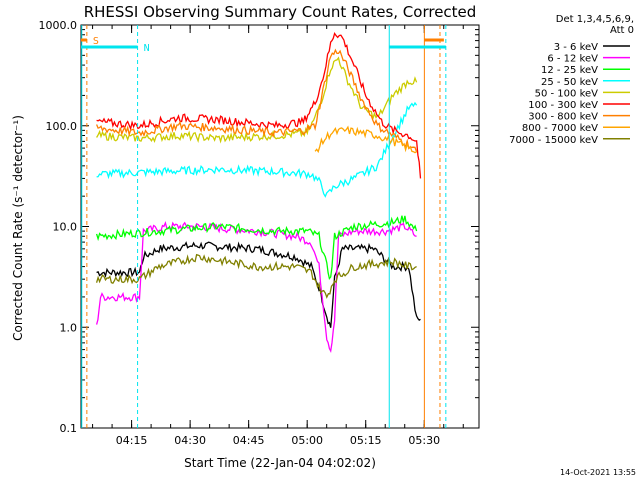 This screenshot has width=640, height=480. I want to click on legend-header-line: Att 0, so click(622, 30).